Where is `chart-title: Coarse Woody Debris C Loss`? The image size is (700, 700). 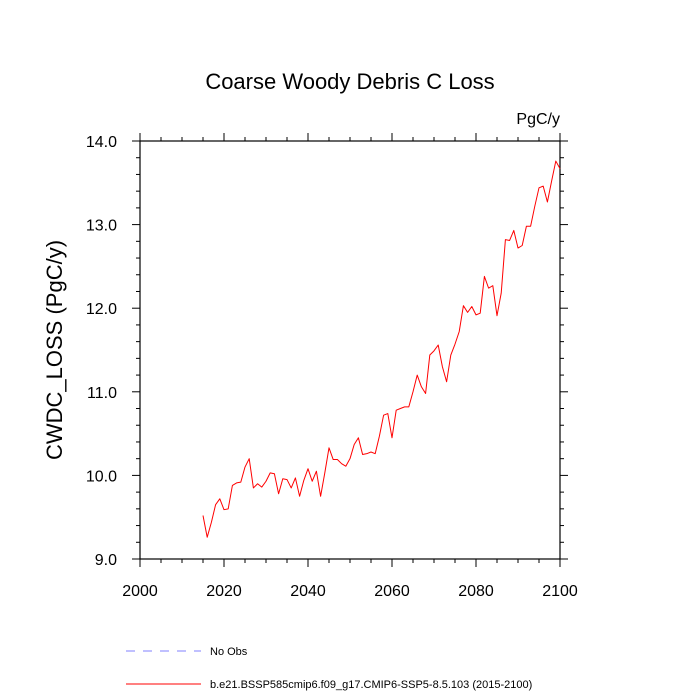
chart-title: Coarse Woody Debris C Loss is located at coordinates (349, 81).